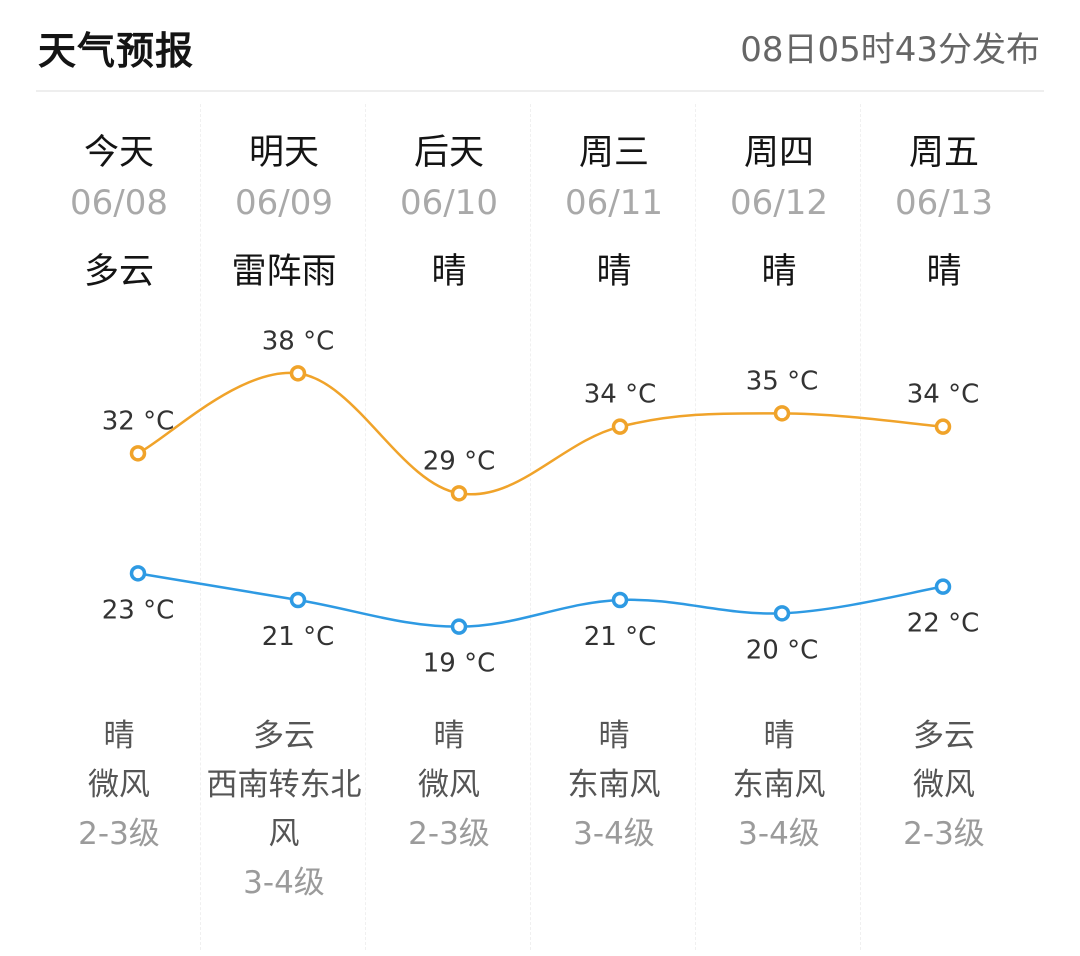 This screenshot has height=956, width=1080. What do you see at coordinates (890, 50) in the screenshot?
I see `publish-time: 08日05时43分发布` at bounding box center [890, 50].